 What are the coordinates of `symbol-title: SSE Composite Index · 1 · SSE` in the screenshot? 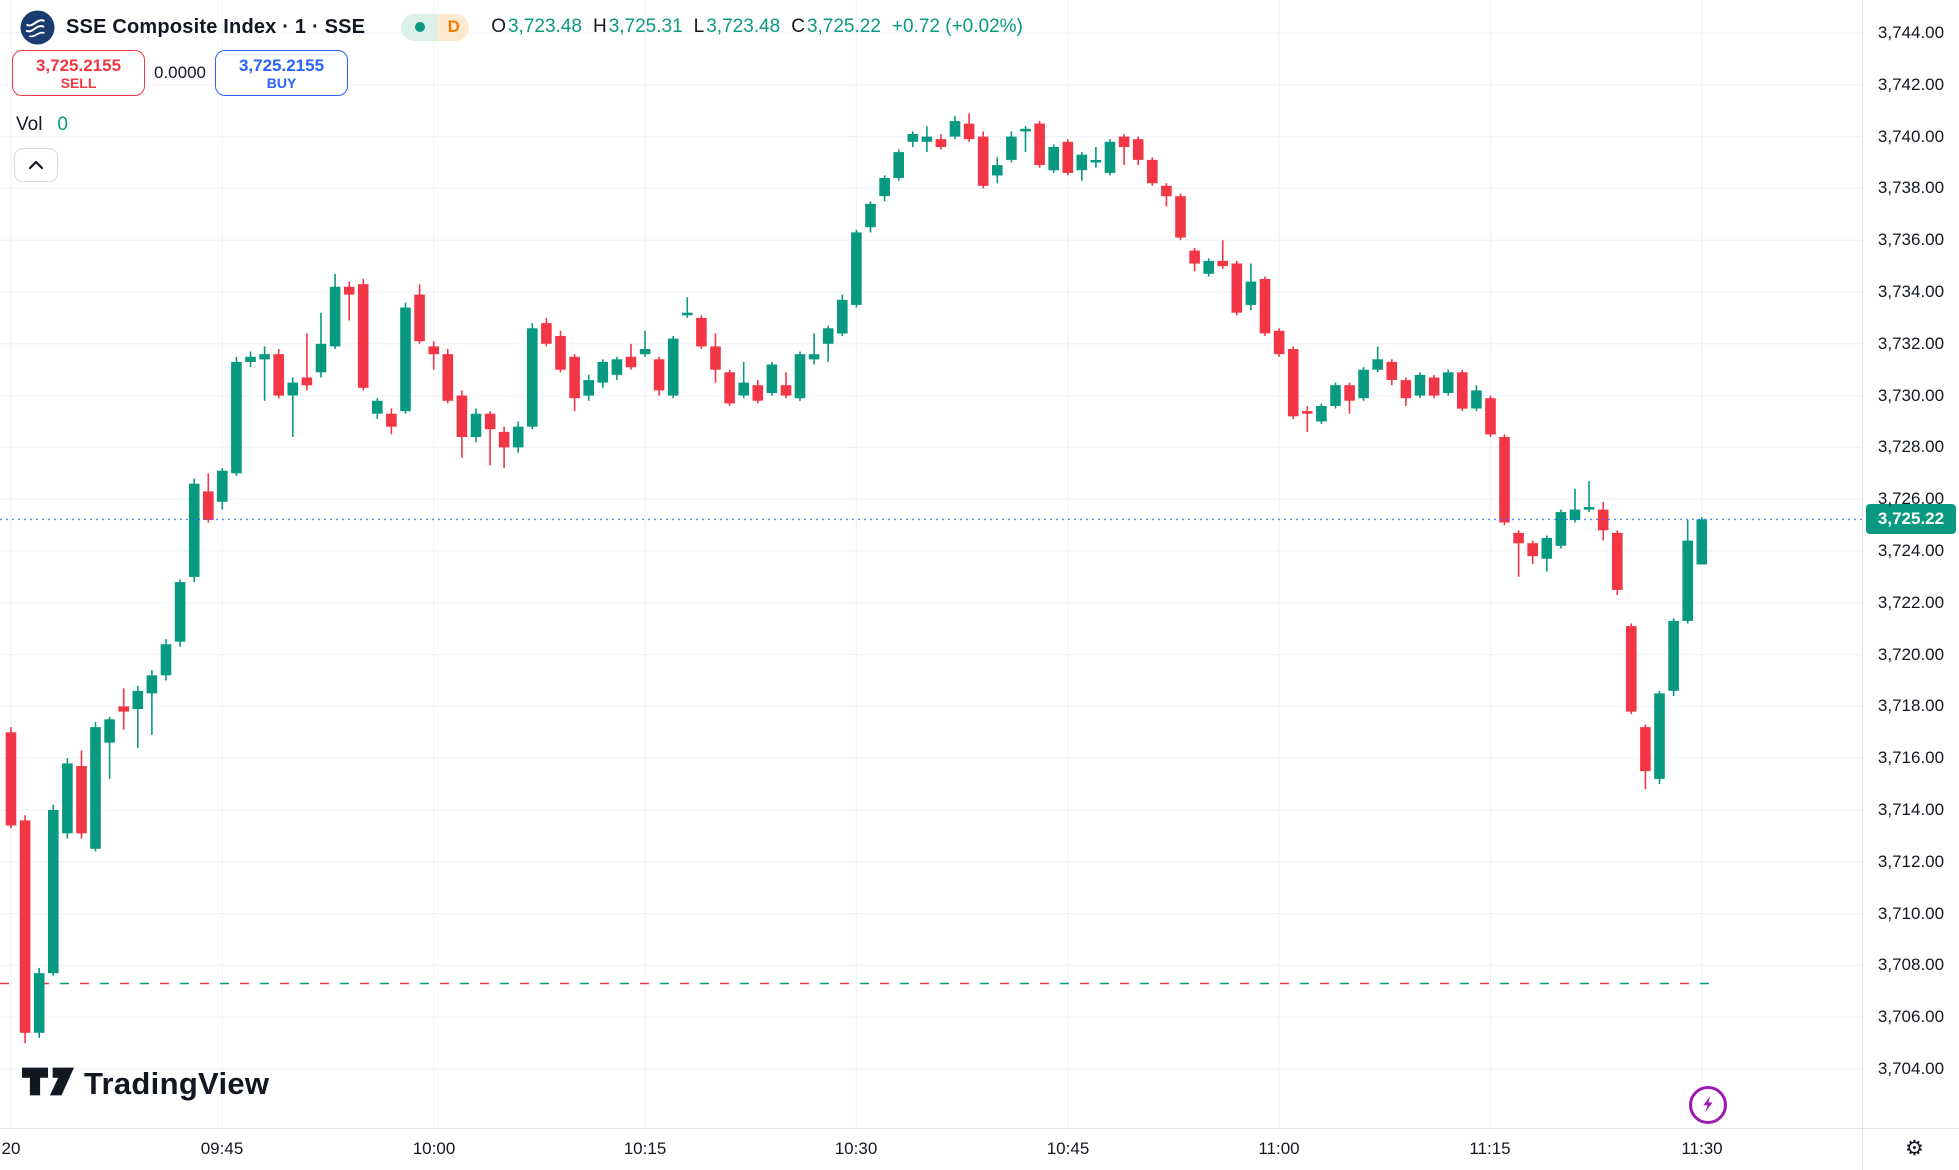 It's located at (216, 26).